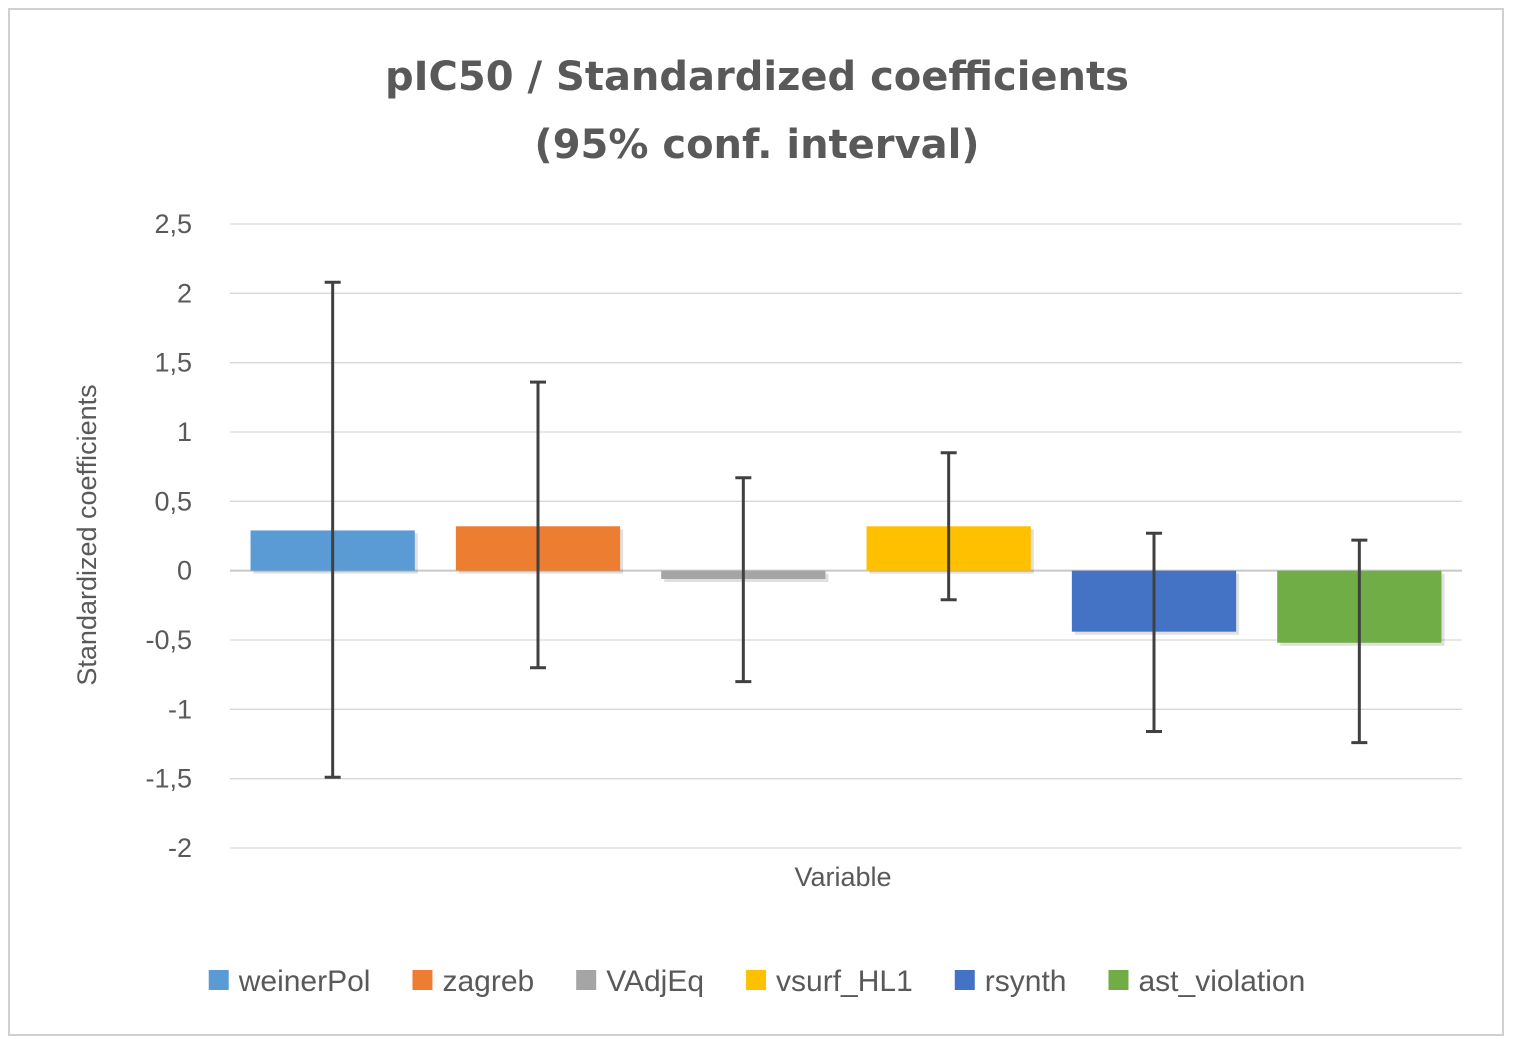 The width and height of the screenshot is (1514, 1045). What do you see at coordinates (1221, 981) in the screenshot?
I see `legend-label: ast_violation` at bounding box center [1221, 981].